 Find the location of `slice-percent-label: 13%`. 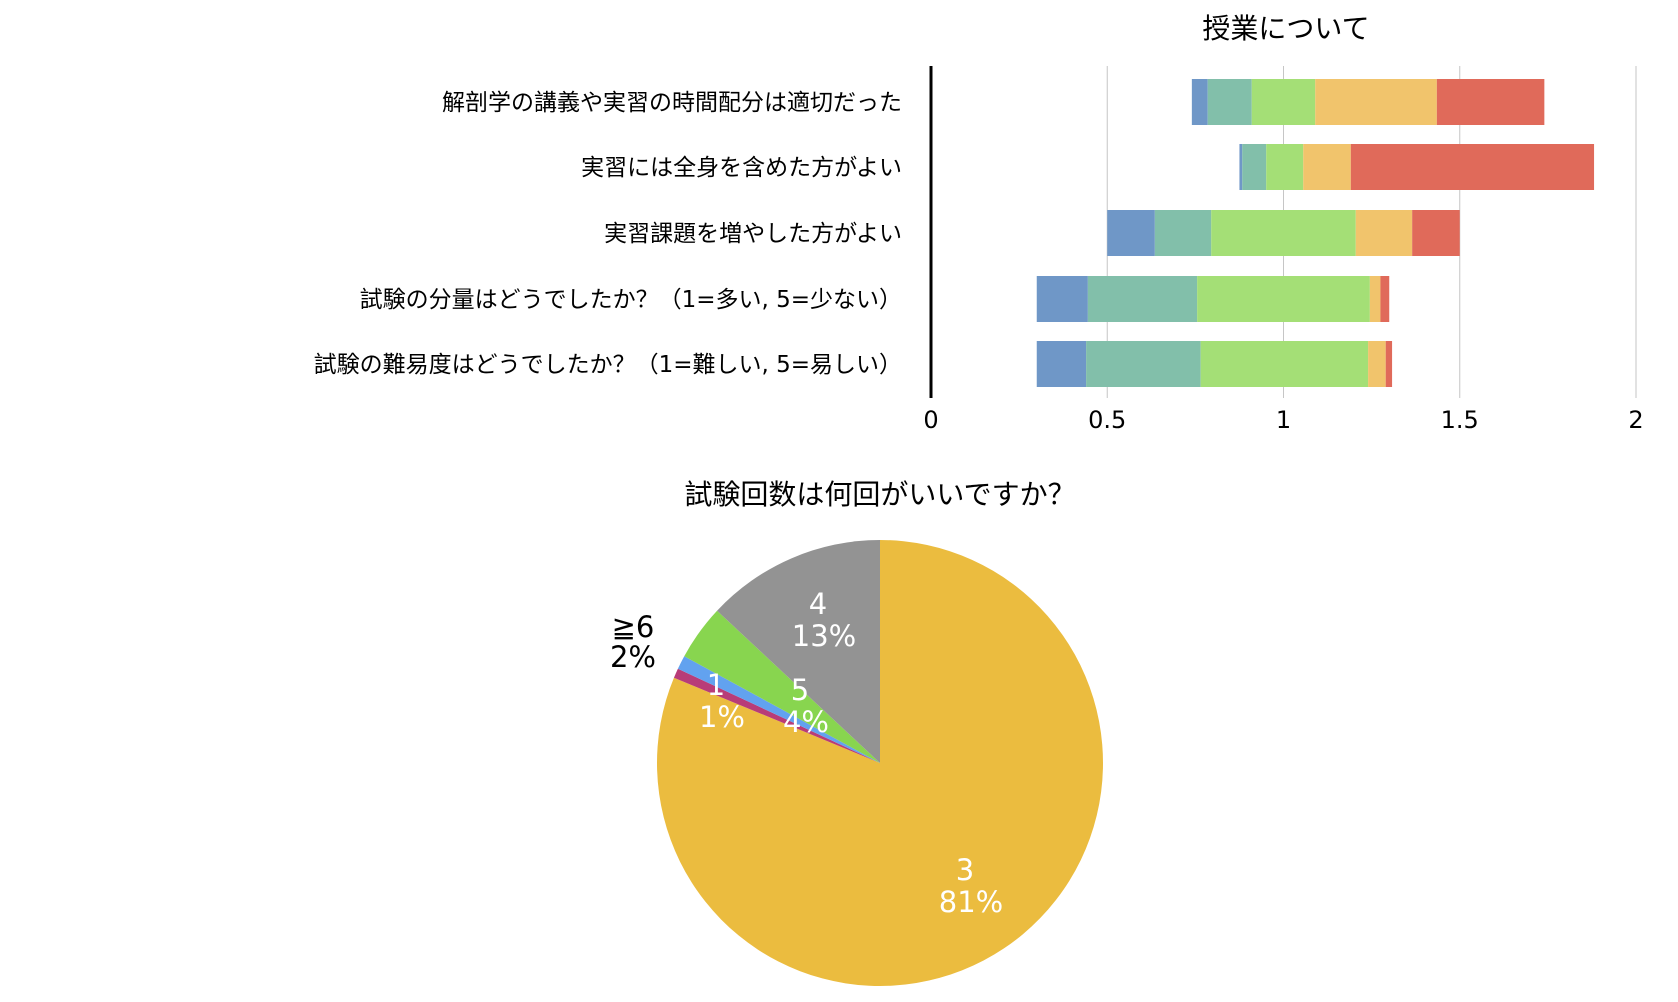

slice-percent-label: 13% is located at coordinates (824, 636).